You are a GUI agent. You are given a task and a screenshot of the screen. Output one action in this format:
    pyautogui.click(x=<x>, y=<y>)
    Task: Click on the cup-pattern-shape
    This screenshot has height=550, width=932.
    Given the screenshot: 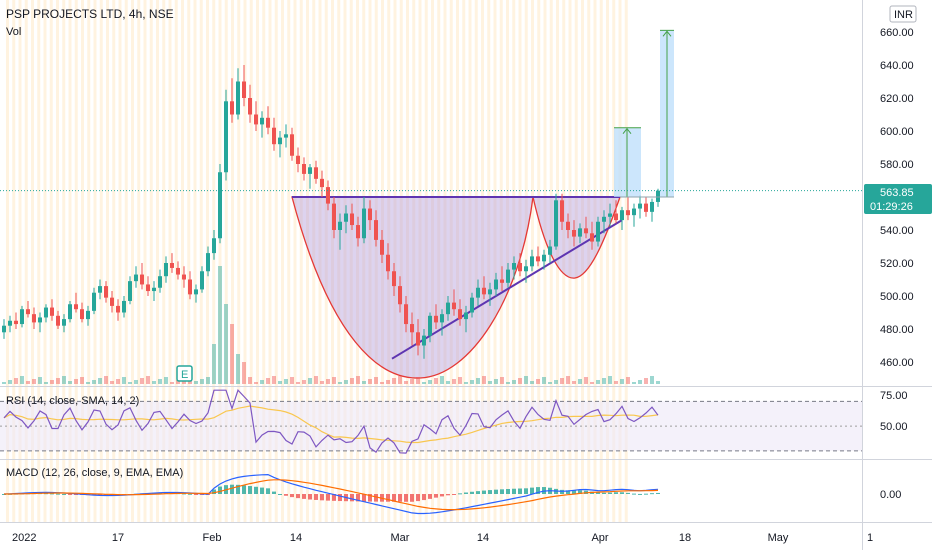 What is the action you would take?
    pyautogui.click(x=412, y=287)
    